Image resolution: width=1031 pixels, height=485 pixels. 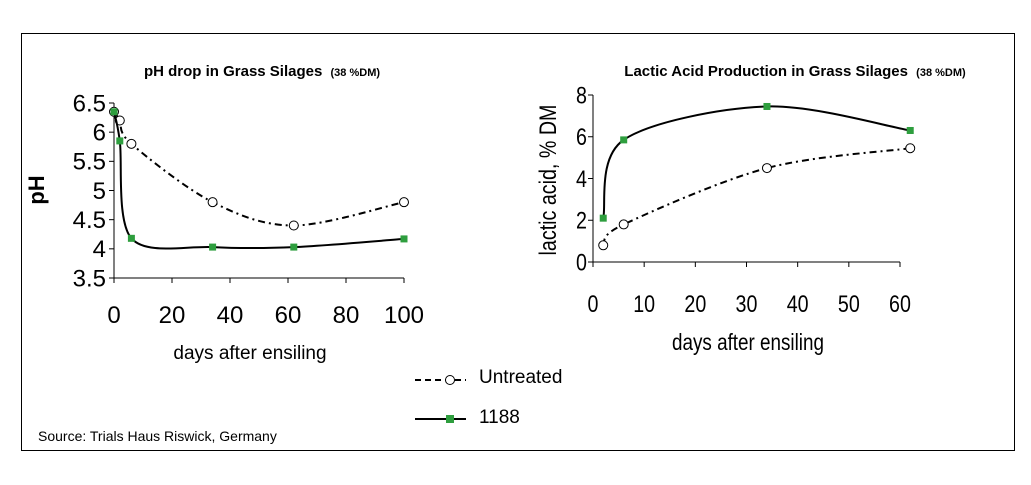 What do you see at coordinates (644, 303) in the screenshot?
I see `chart2-xtick-label: 10` at bounding box center [644, 303].